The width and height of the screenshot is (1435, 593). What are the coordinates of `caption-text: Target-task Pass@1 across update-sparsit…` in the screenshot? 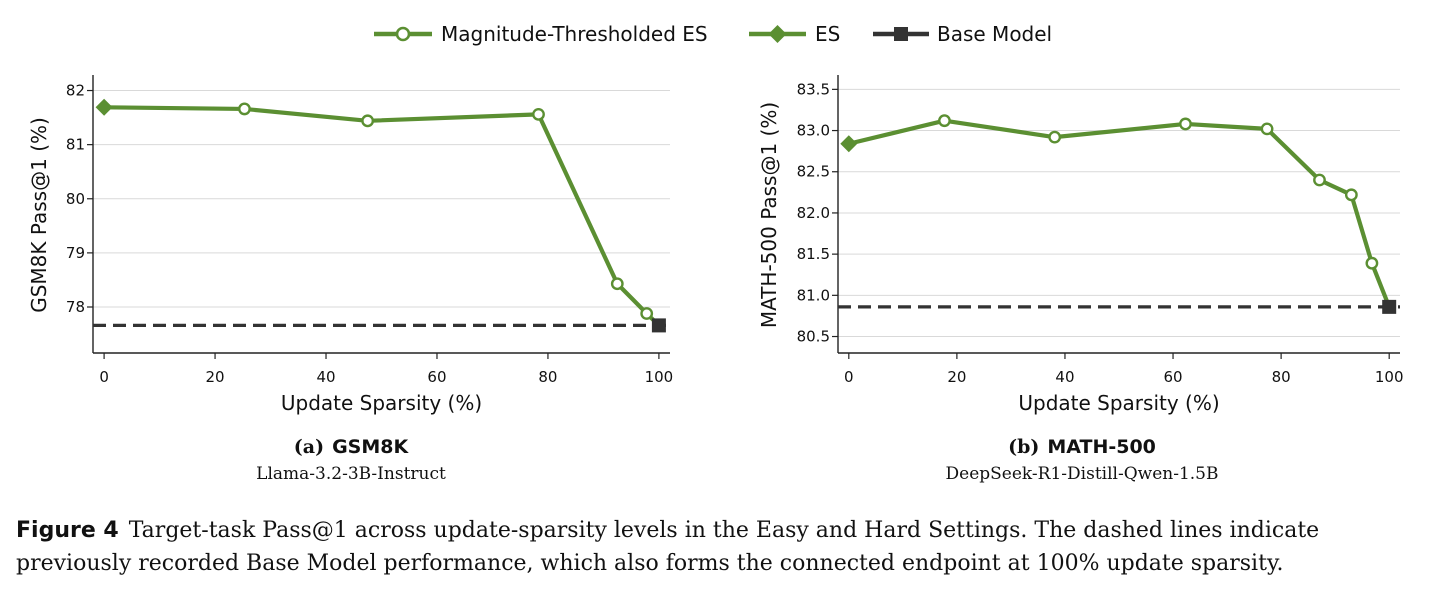 It's located at (668, 547).